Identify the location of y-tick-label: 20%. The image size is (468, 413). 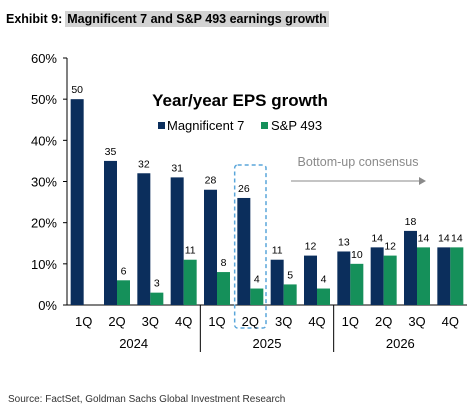
(44, 223).